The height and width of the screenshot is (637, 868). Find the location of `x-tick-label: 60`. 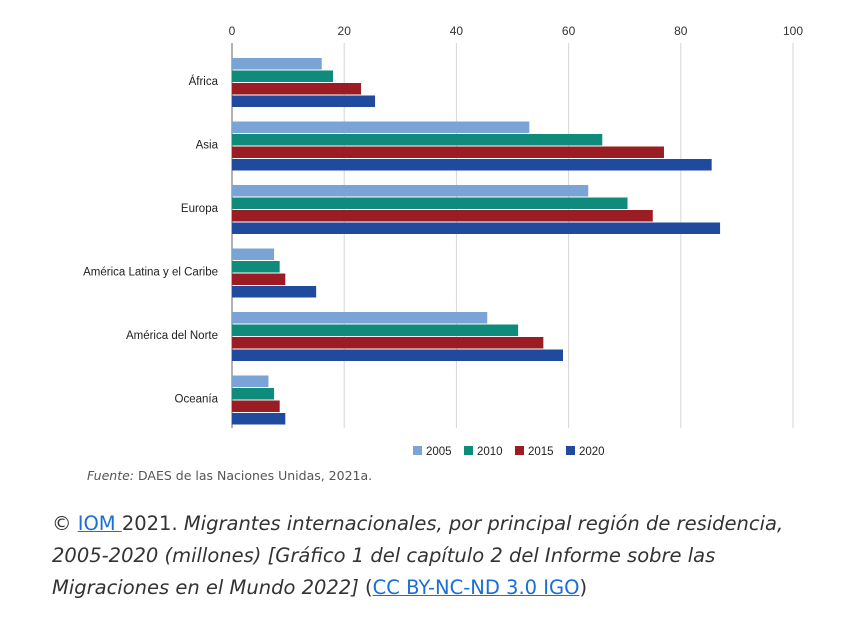

x-tick-label: 60 is located at coordinates (569, 31).